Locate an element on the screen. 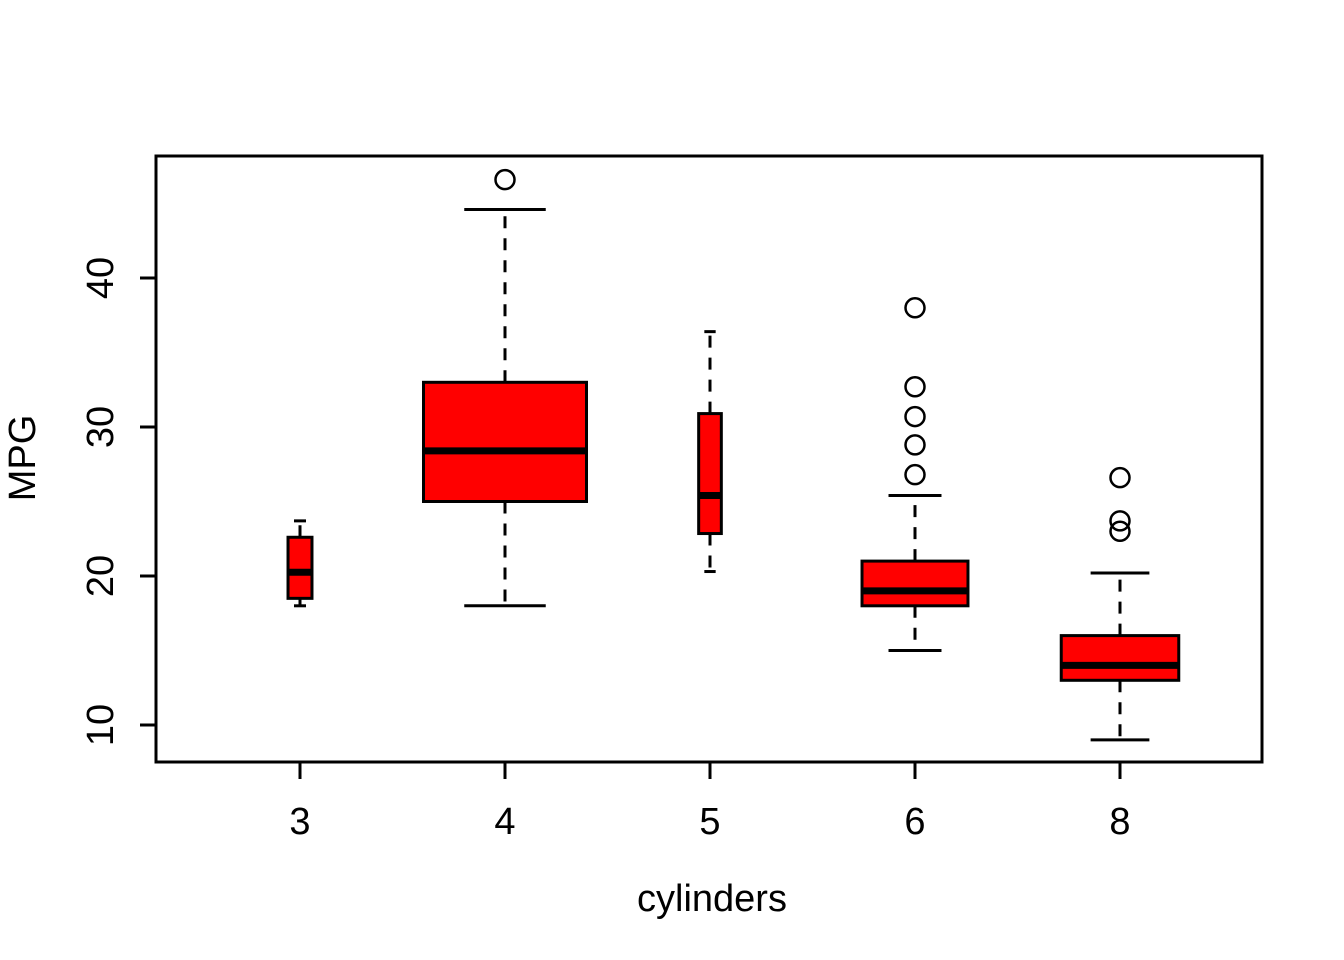 The image size is (1344, 960). y-tick-label-40: 40 is located at coordinates (101, 278).